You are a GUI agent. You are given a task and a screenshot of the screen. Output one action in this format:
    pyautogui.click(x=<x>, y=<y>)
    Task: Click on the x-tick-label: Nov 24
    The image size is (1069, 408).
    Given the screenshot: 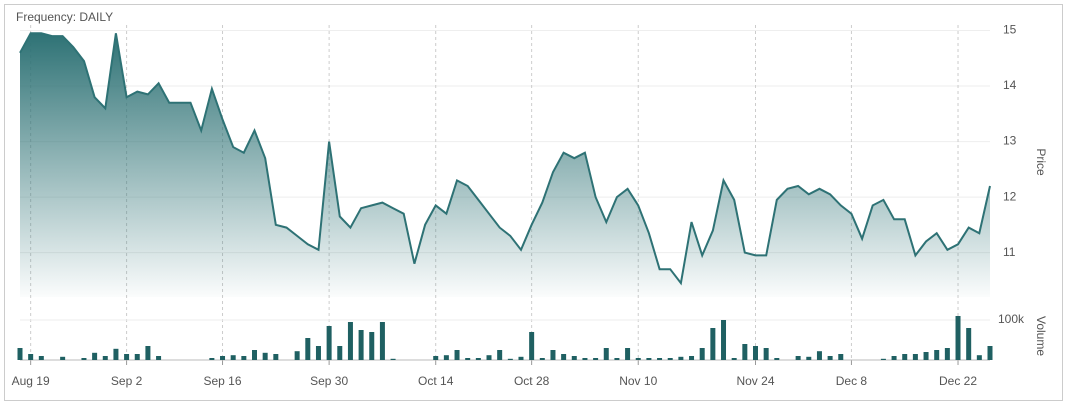 What is the action you would take?
    pyautogui.click(x=755, y=381)
    